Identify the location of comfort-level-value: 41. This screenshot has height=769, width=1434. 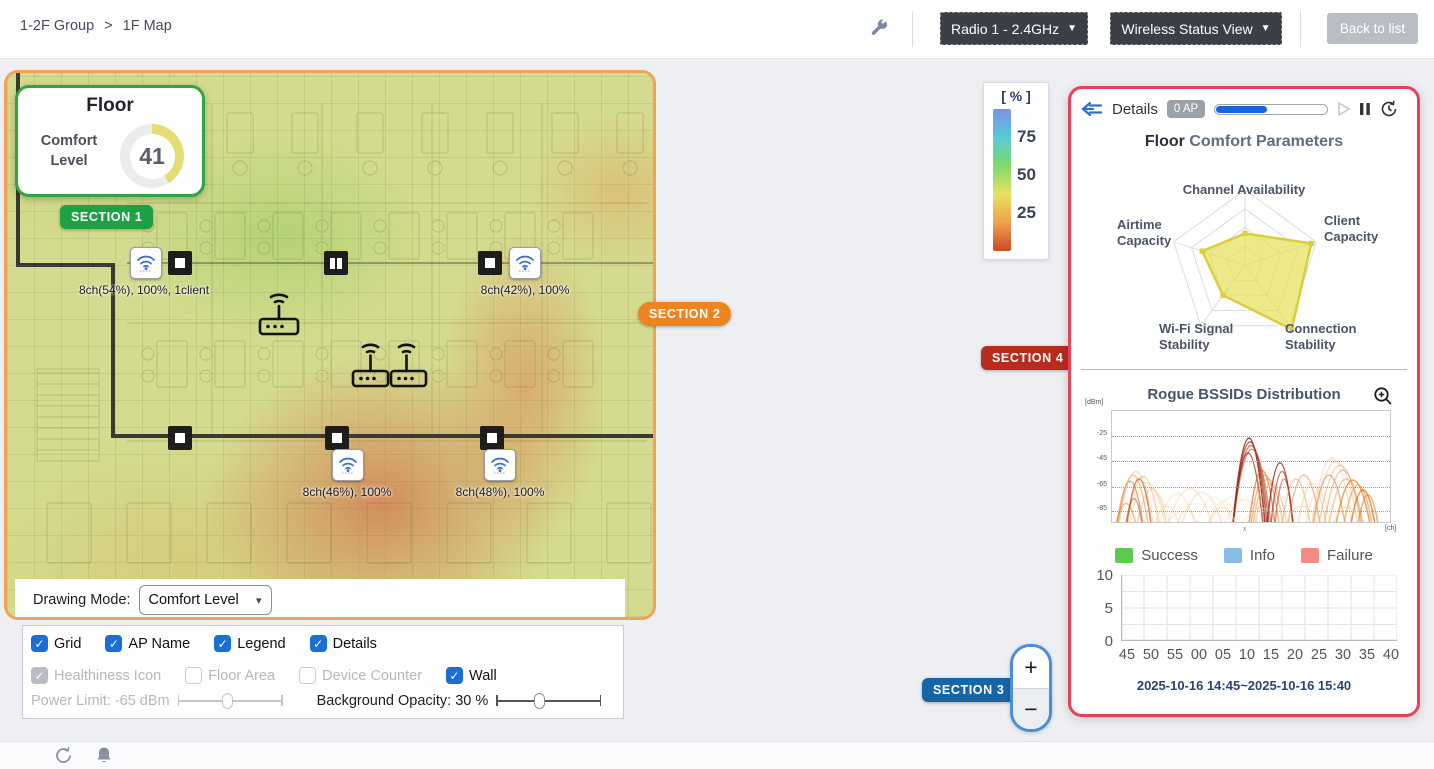
(152, 156).